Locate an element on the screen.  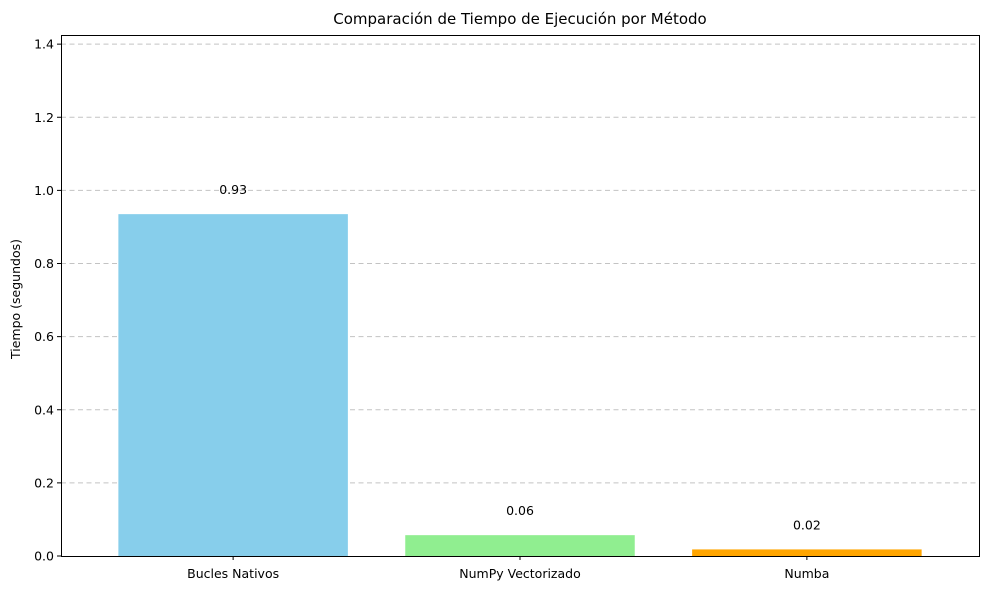
bar-value-label: 0.93 is located at coordinates (233, 189).